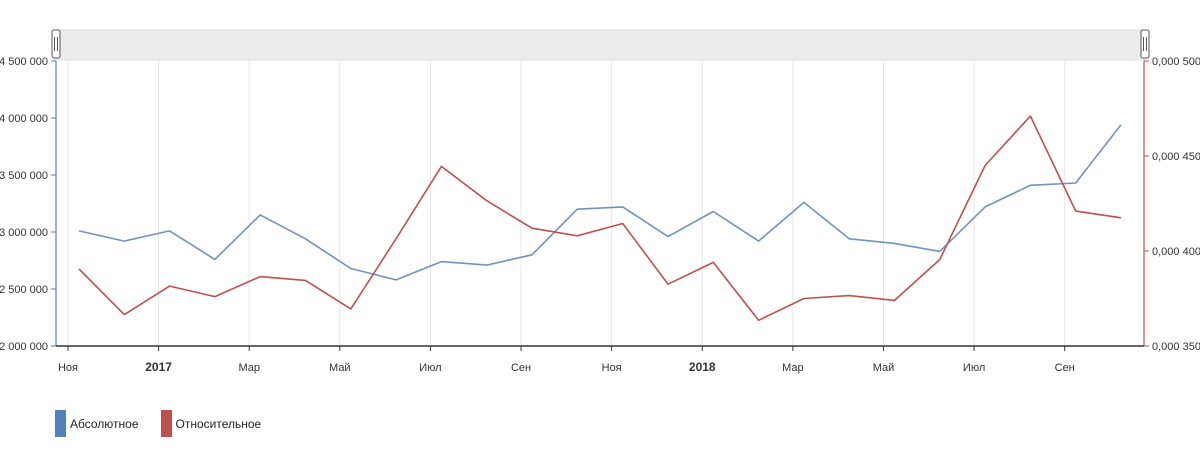 This screenshot has width=1200, height=464. I want to click on y-left-tick-label: 4 500 000, so click(24, 62).